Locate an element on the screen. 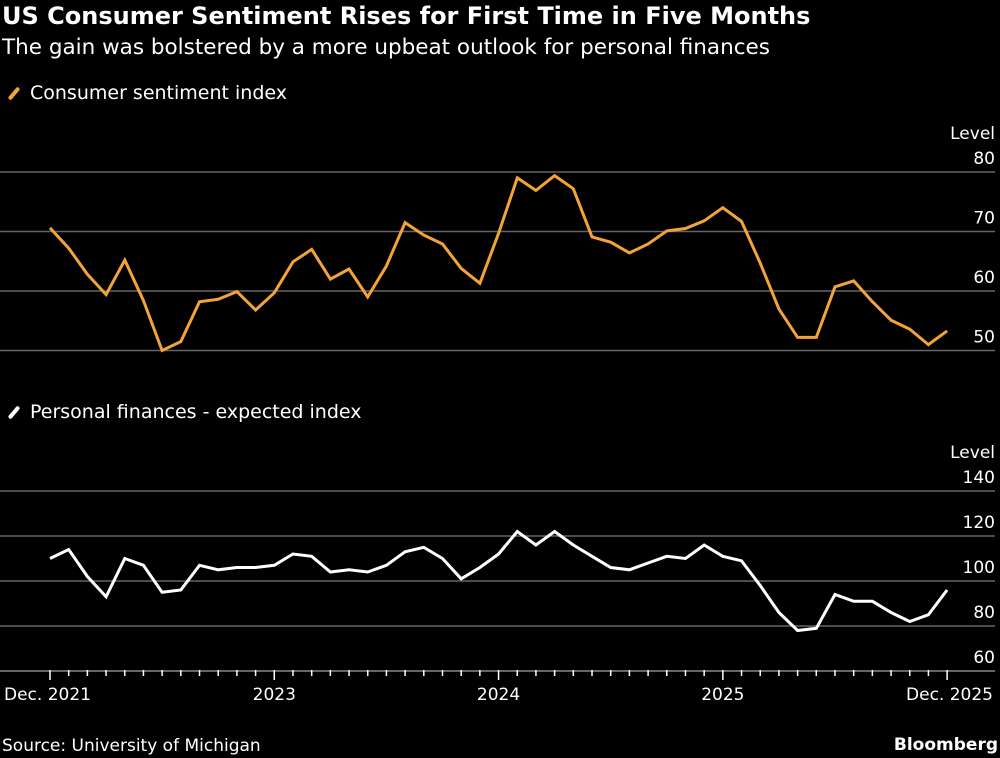 Image resolution: width=1000 pixels, height=758 pixels. x-tick-label: 2025 is located at coordinates (722, 695).